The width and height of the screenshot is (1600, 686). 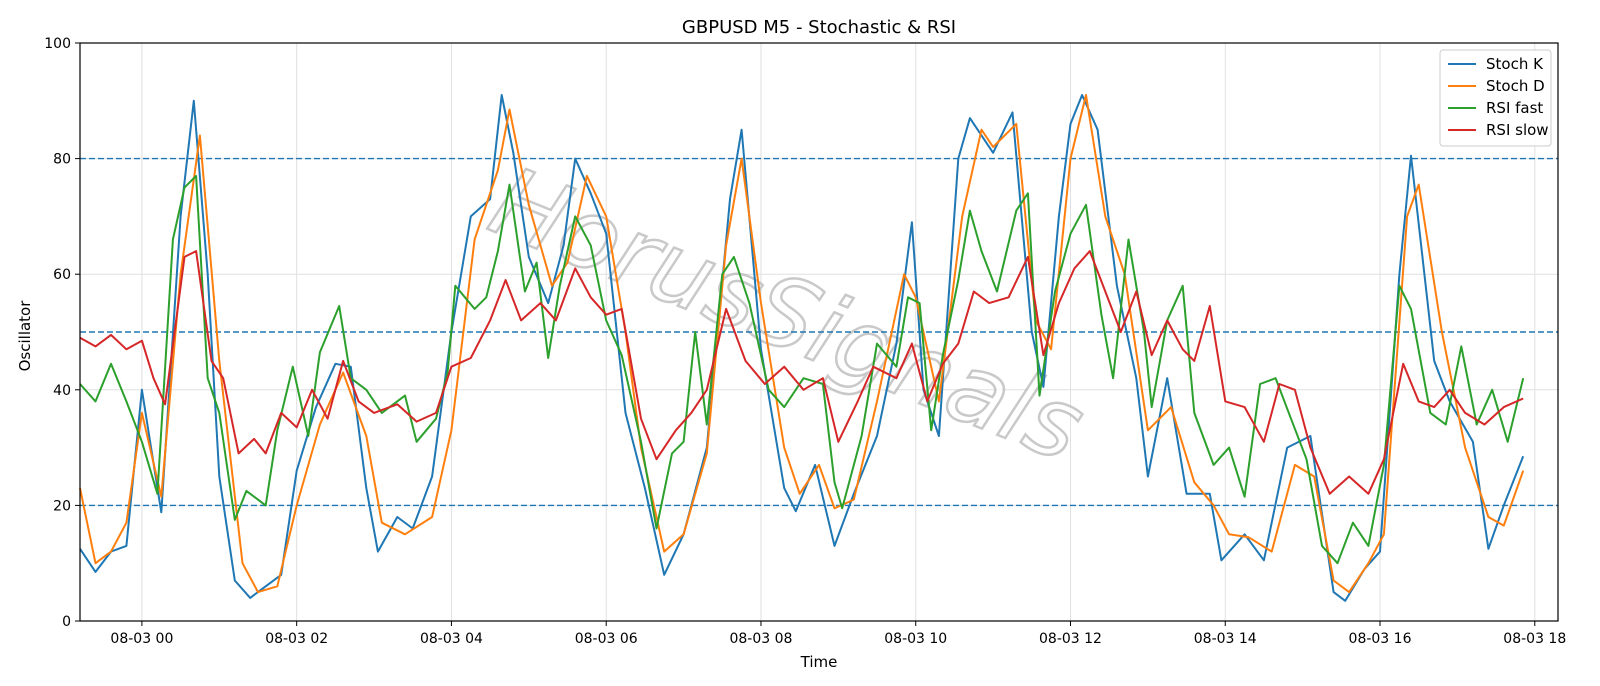 What do you see at coordinates (1515, 64) in the screenshot?
I see `legend-label-stoch-k: Stoch K` at bounding box center [1515, 64].